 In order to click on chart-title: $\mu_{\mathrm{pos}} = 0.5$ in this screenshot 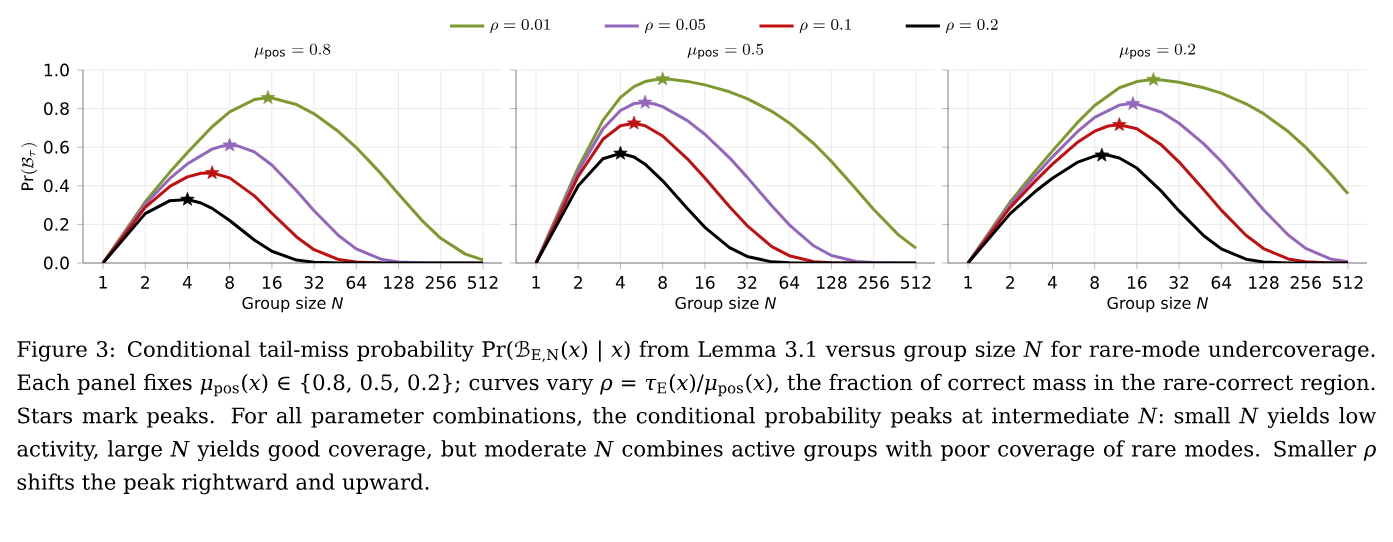, I will do `click(725, 51)`.